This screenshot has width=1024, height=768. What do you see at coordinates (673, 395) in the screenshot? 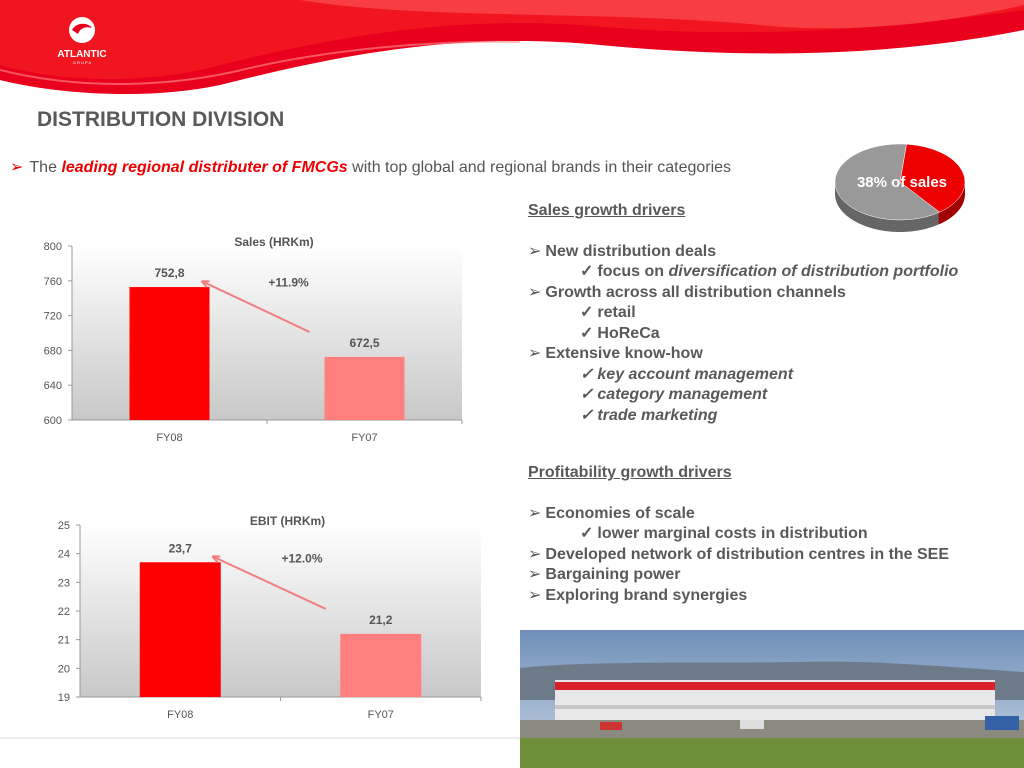
I see `sub-bullet: category management` at bounding box center [673, 395].